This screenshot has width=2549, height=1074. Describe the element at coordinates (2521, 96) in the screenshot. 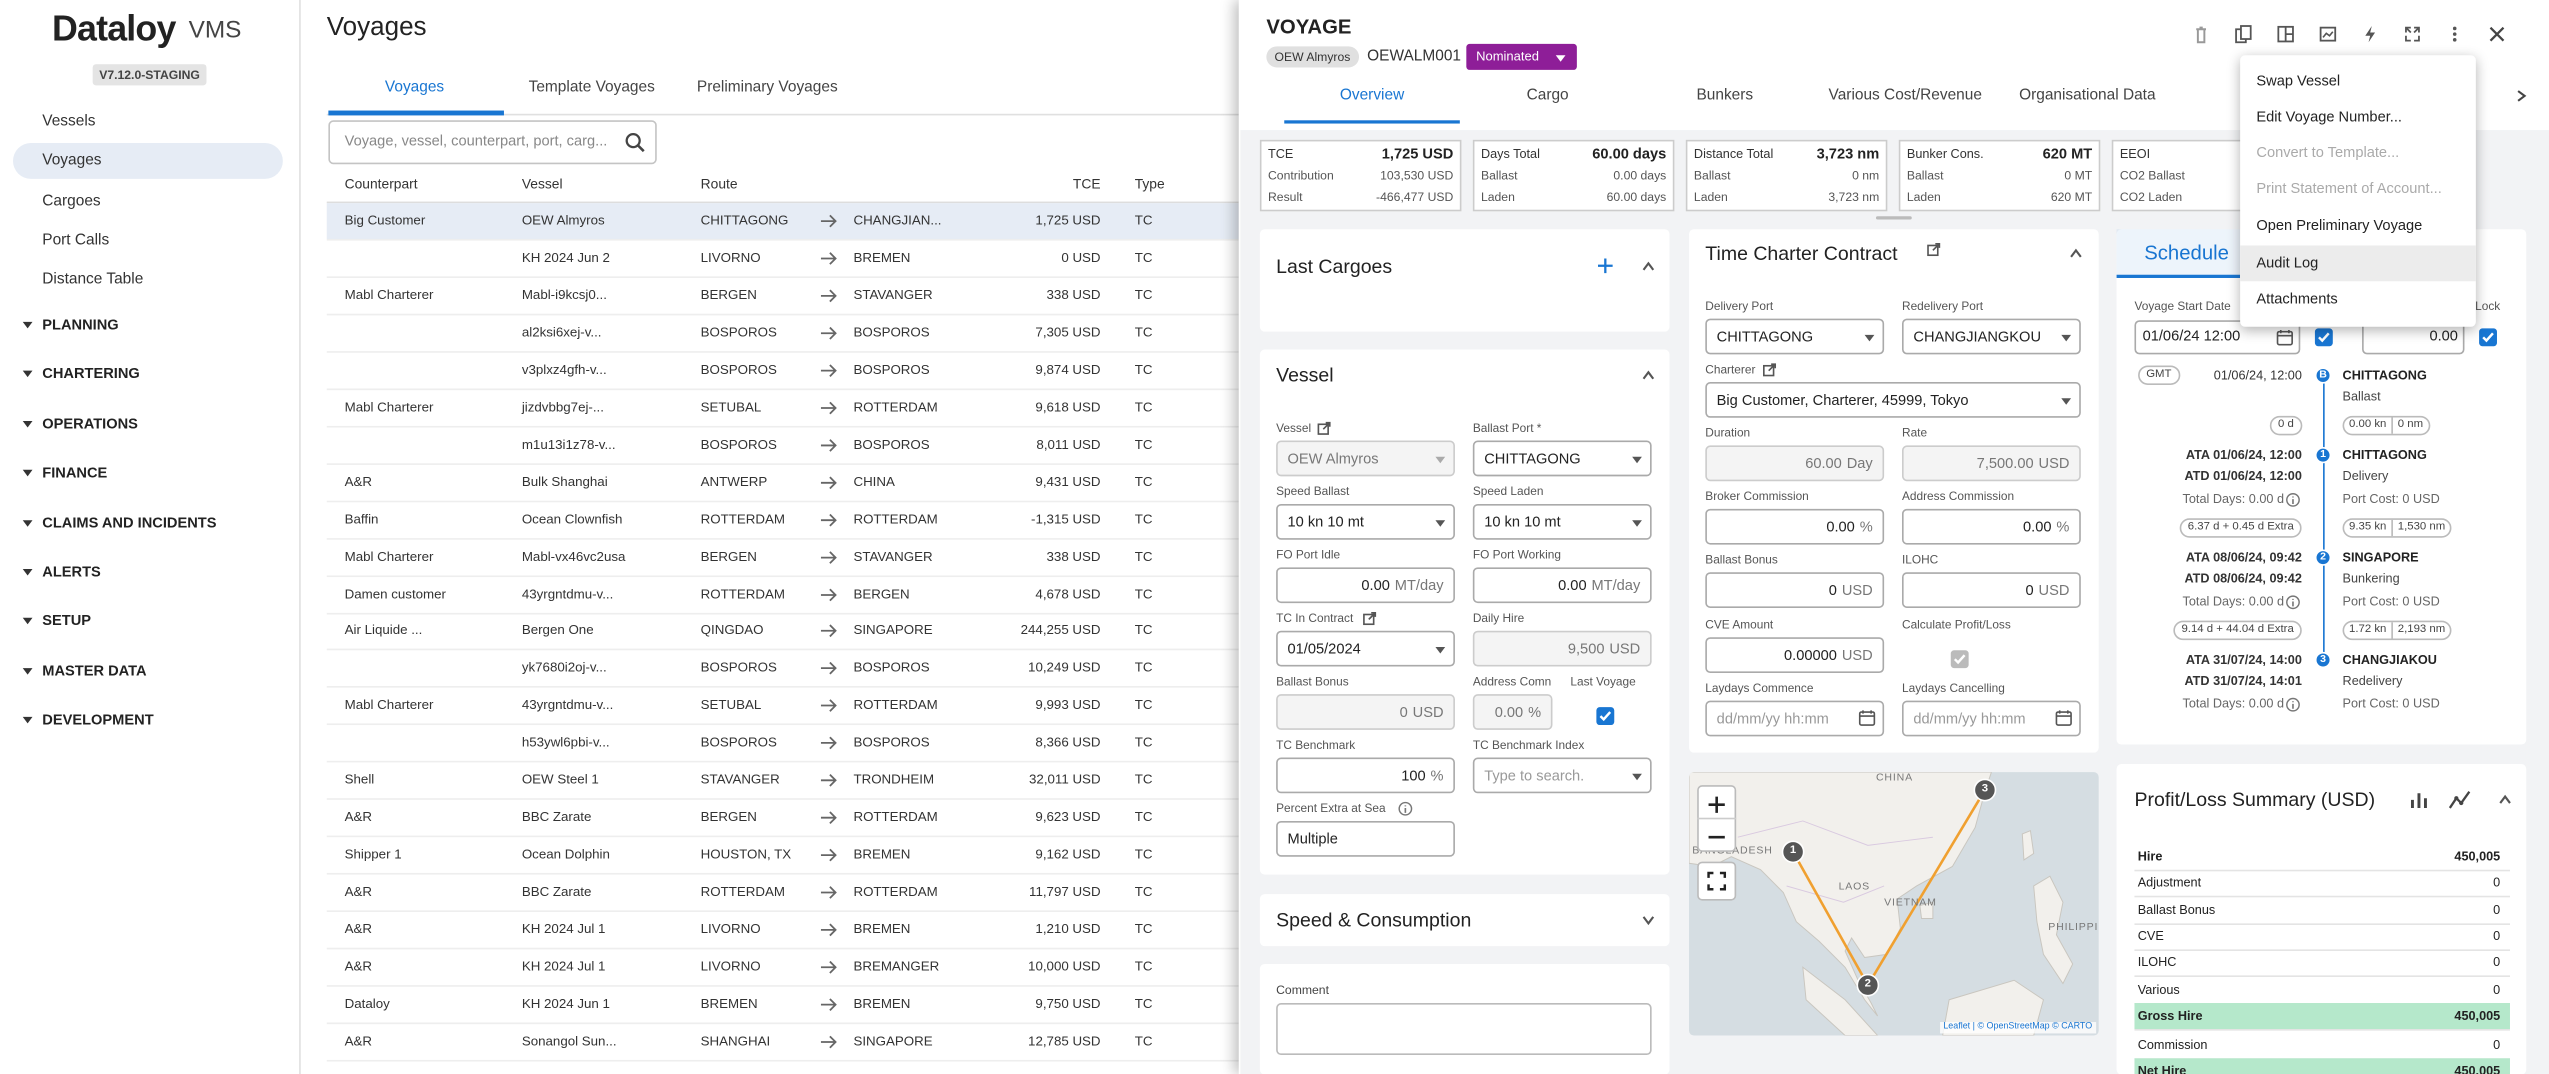

I see `tabs-scroll-icon` at that location.